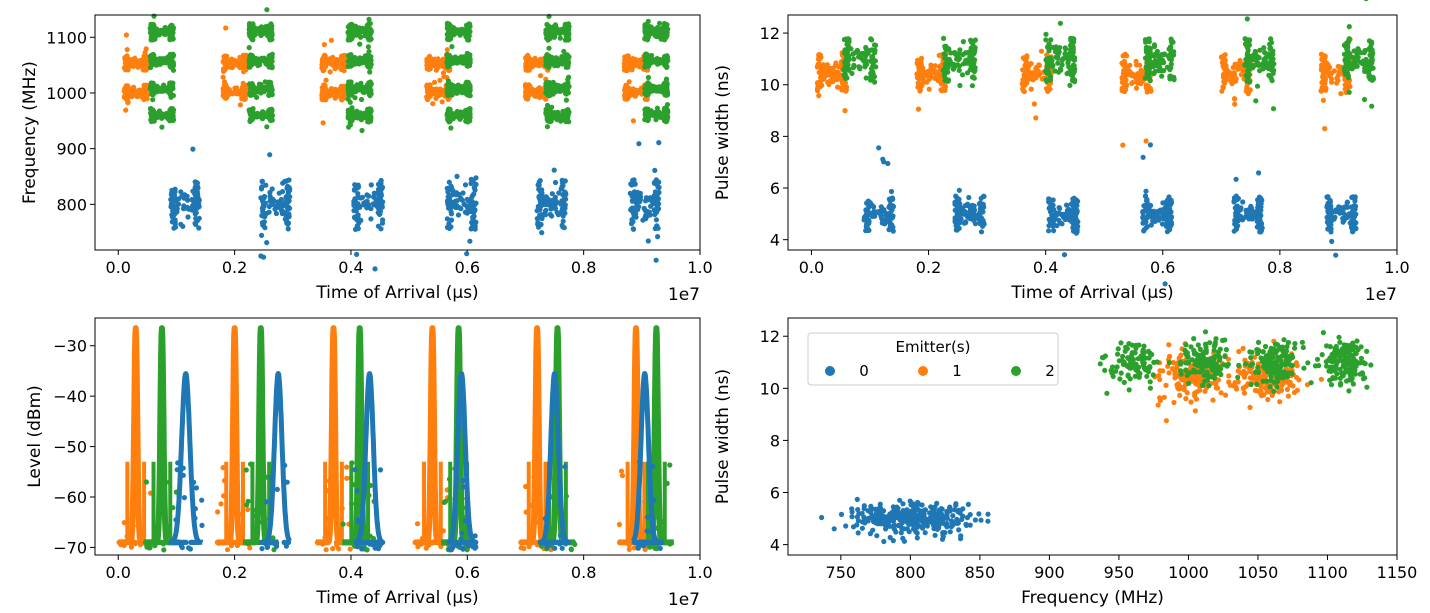 The width and height of the screenshot is (1430, 613). What do you see at coordinates (770, 85) in the screenshot?
I see `y-tick-label: 10` at bounding box center [770, 85].